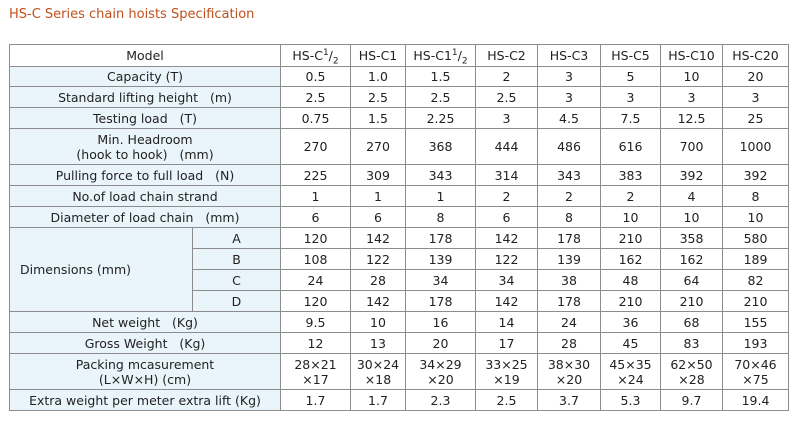 This screenshot has width=797, height=422. Describe the element at coordinates (132, 14) in the screenshot. I see `page-title: HS-C Series chain hoists Specification` at that location.